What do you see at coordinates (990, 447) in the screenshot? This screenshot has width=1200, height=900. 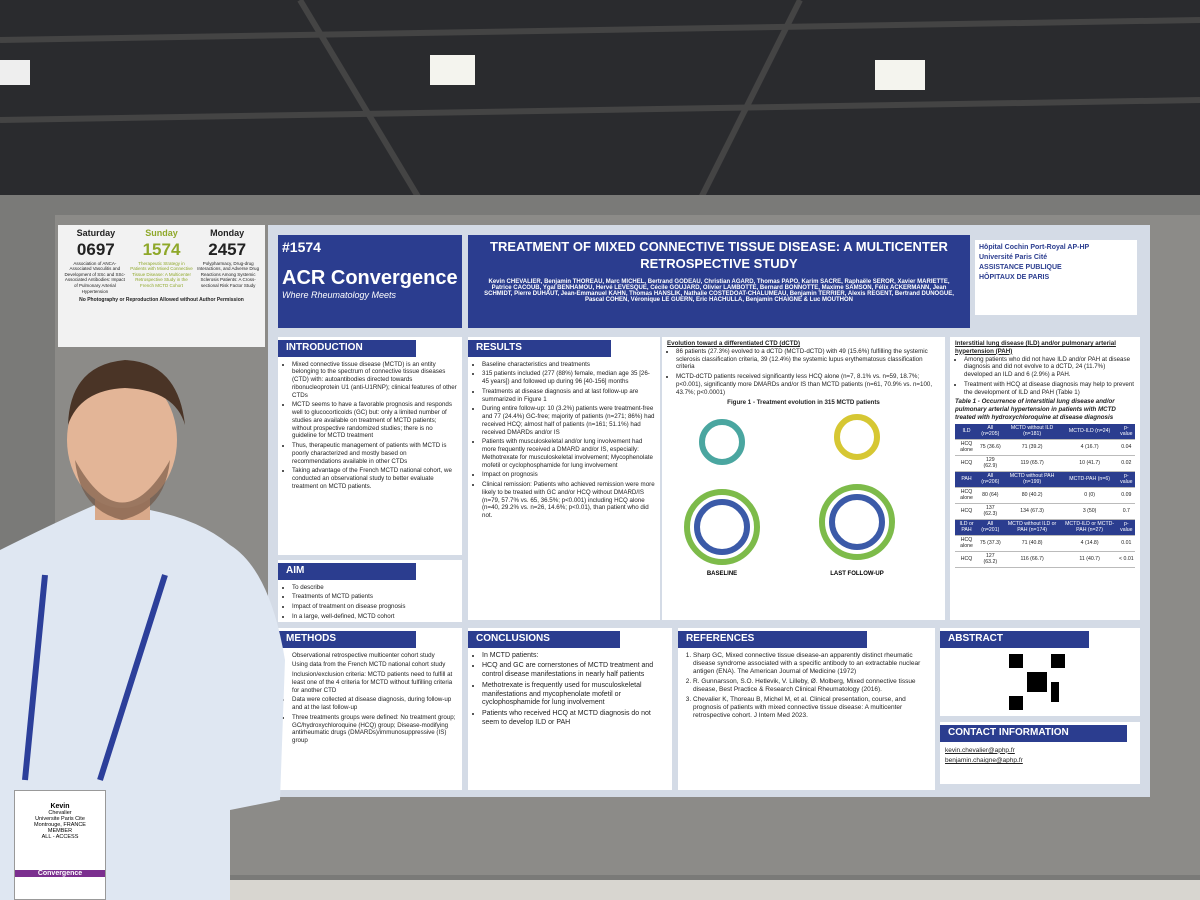 I see `table-cell: 75 (36.6)` at bounding box center [990, 447].